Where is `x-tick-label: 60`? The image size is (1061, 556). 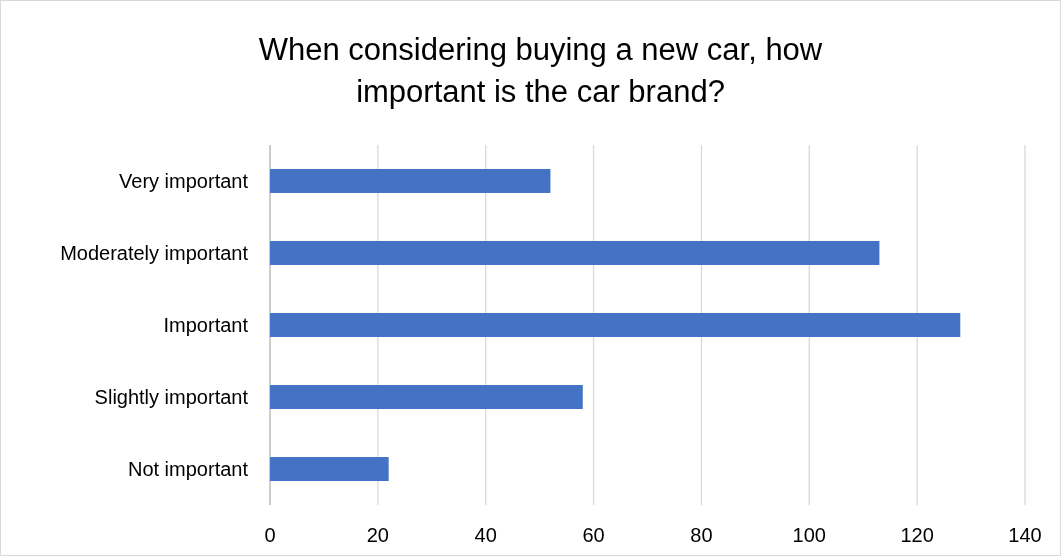
x-tick-label: 60 is located at coordinates (593, 535).